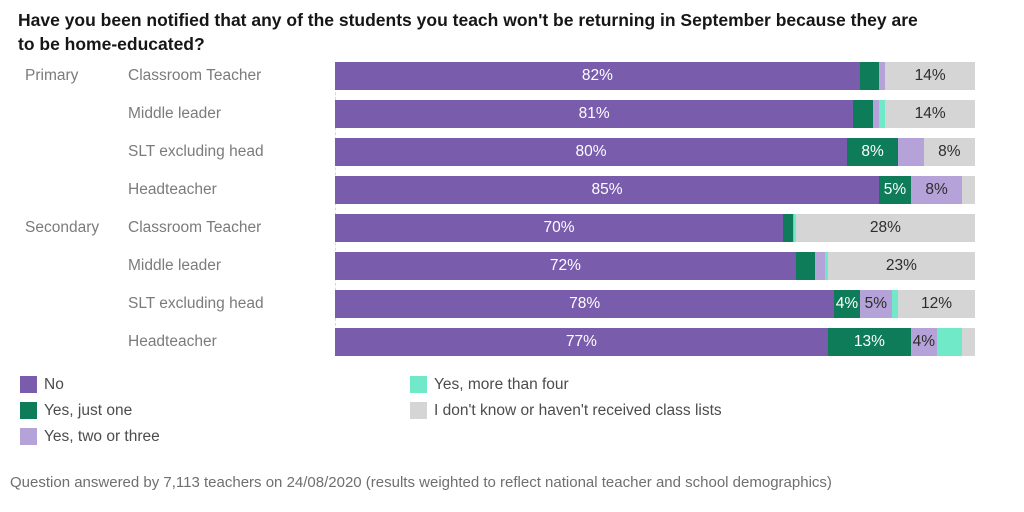 Image resolution: width=1024 pixels, height=512 pixels. I want to click on segment-value-label: 82%, so click(597, 76).